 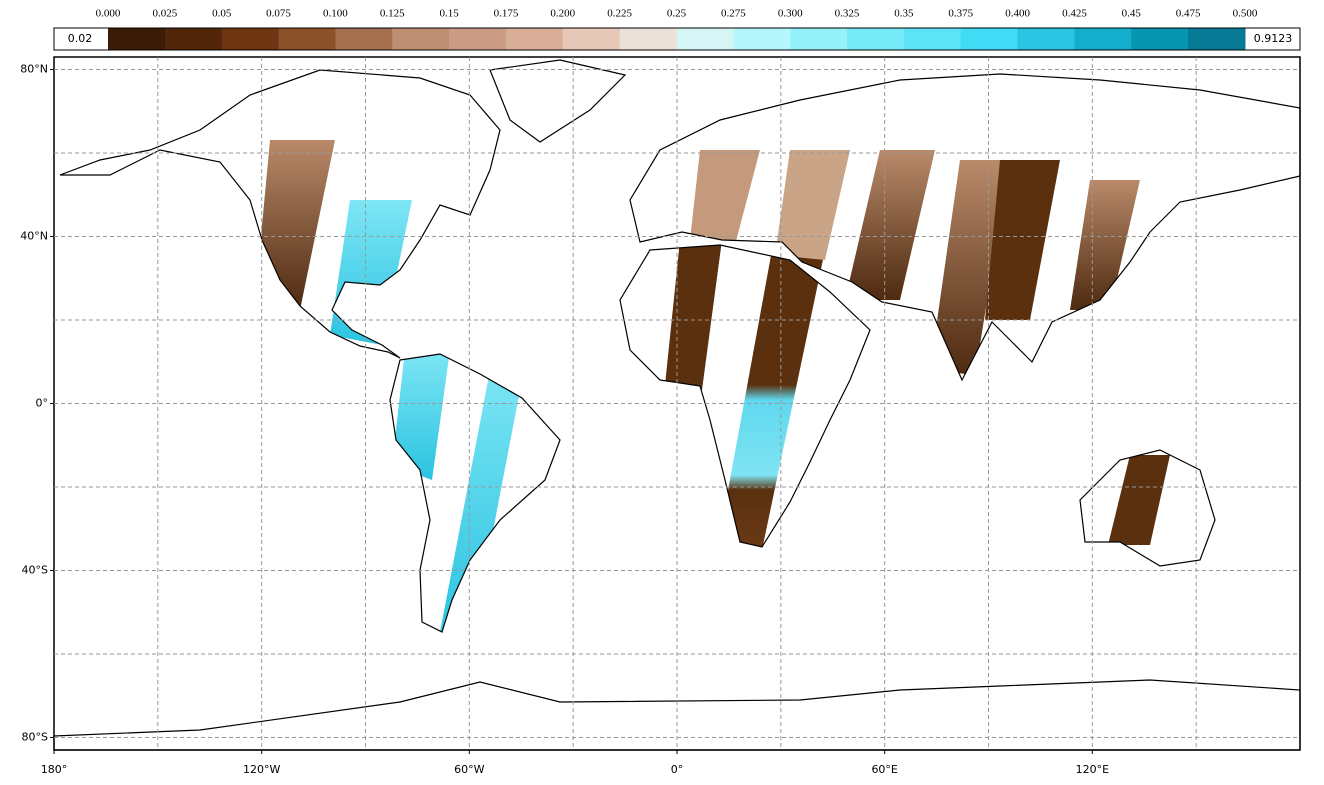 I want to click on colorbar-frame, so click(x=677, y=39).